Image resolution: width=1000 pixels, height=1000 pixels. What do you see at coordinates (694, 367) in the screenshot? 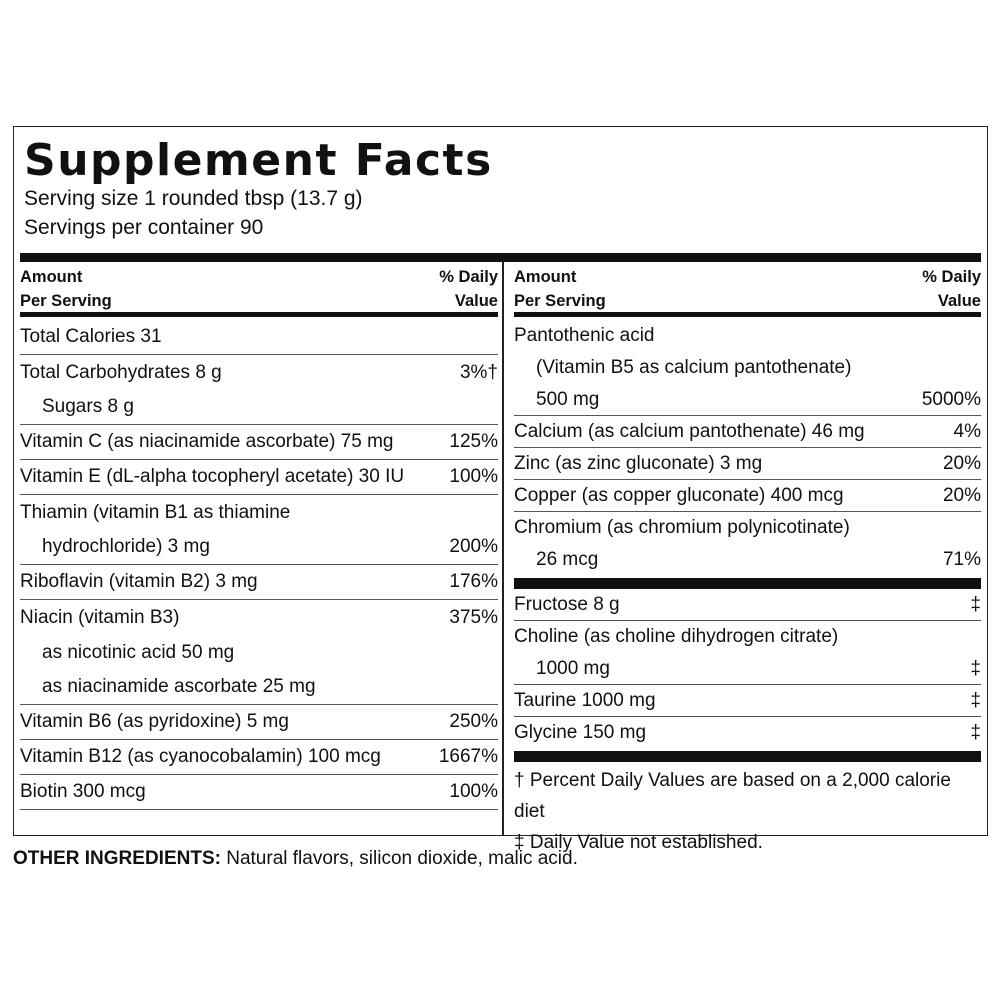
I see `nutrient-row: (Vitamin B5 as calcium pantothenate)` at bounding box center [694, 367].